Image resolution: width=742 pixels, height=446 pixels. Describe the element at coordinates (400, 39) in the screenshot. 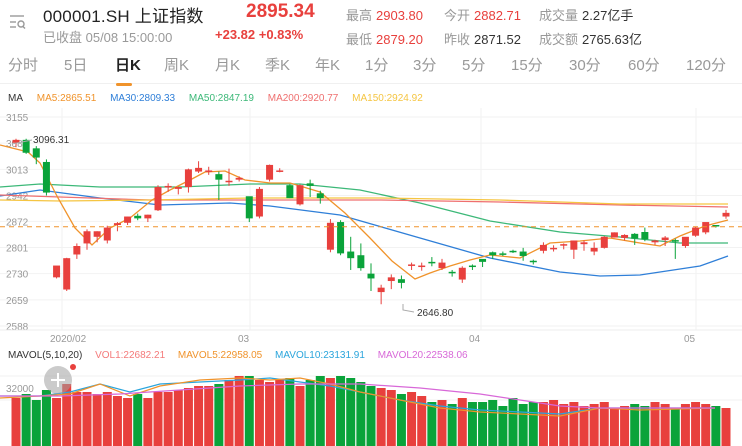

I see `stat-value: 2879.20` at that location.